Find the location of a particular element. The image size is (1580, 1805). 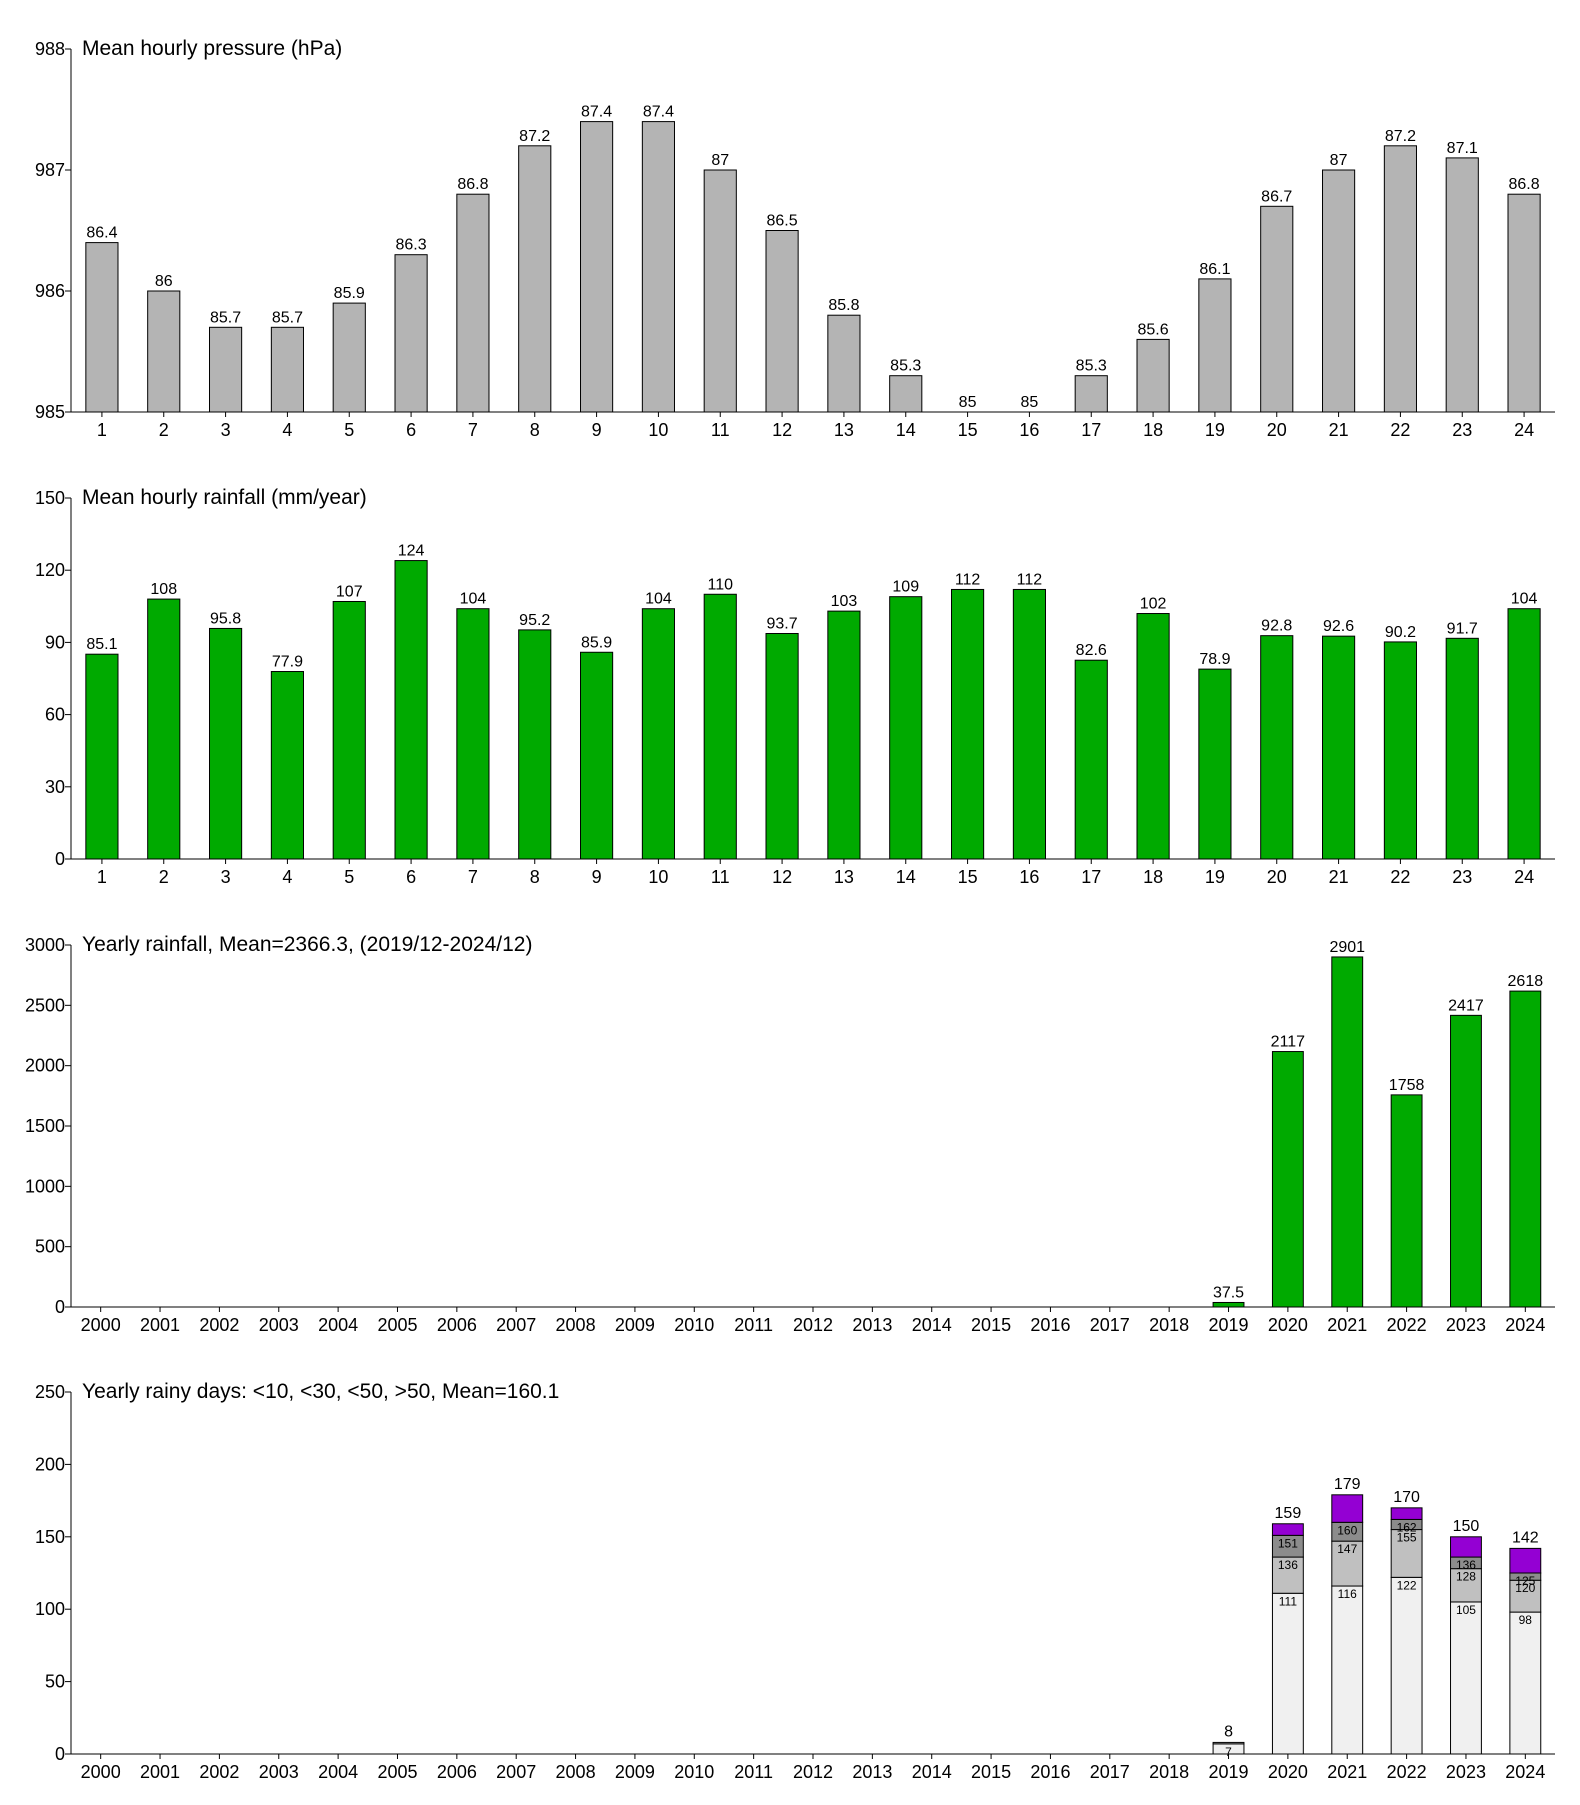

value-label: 86.7 is located at coordinates (1276, 196).